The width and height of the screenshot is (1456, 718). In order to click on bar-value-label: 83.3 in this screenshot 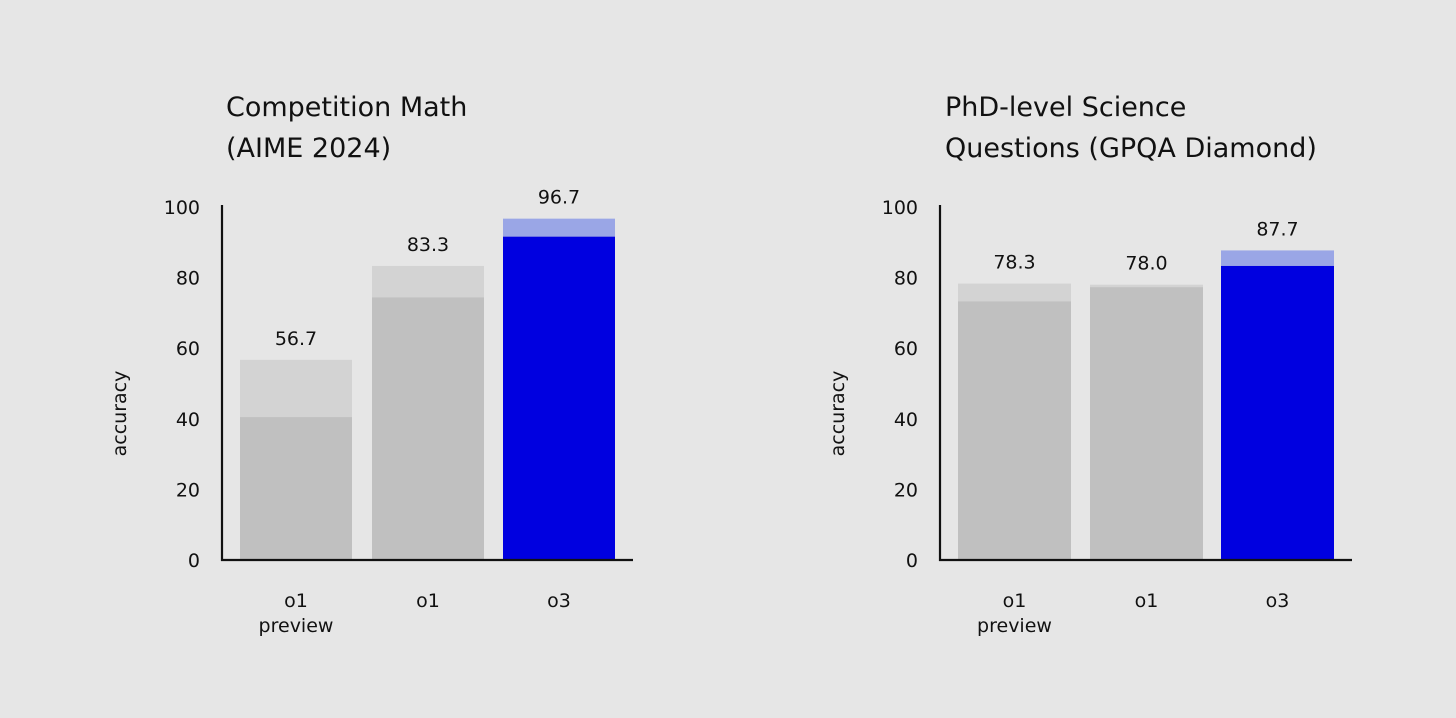, I will do `click(428, 245)`.